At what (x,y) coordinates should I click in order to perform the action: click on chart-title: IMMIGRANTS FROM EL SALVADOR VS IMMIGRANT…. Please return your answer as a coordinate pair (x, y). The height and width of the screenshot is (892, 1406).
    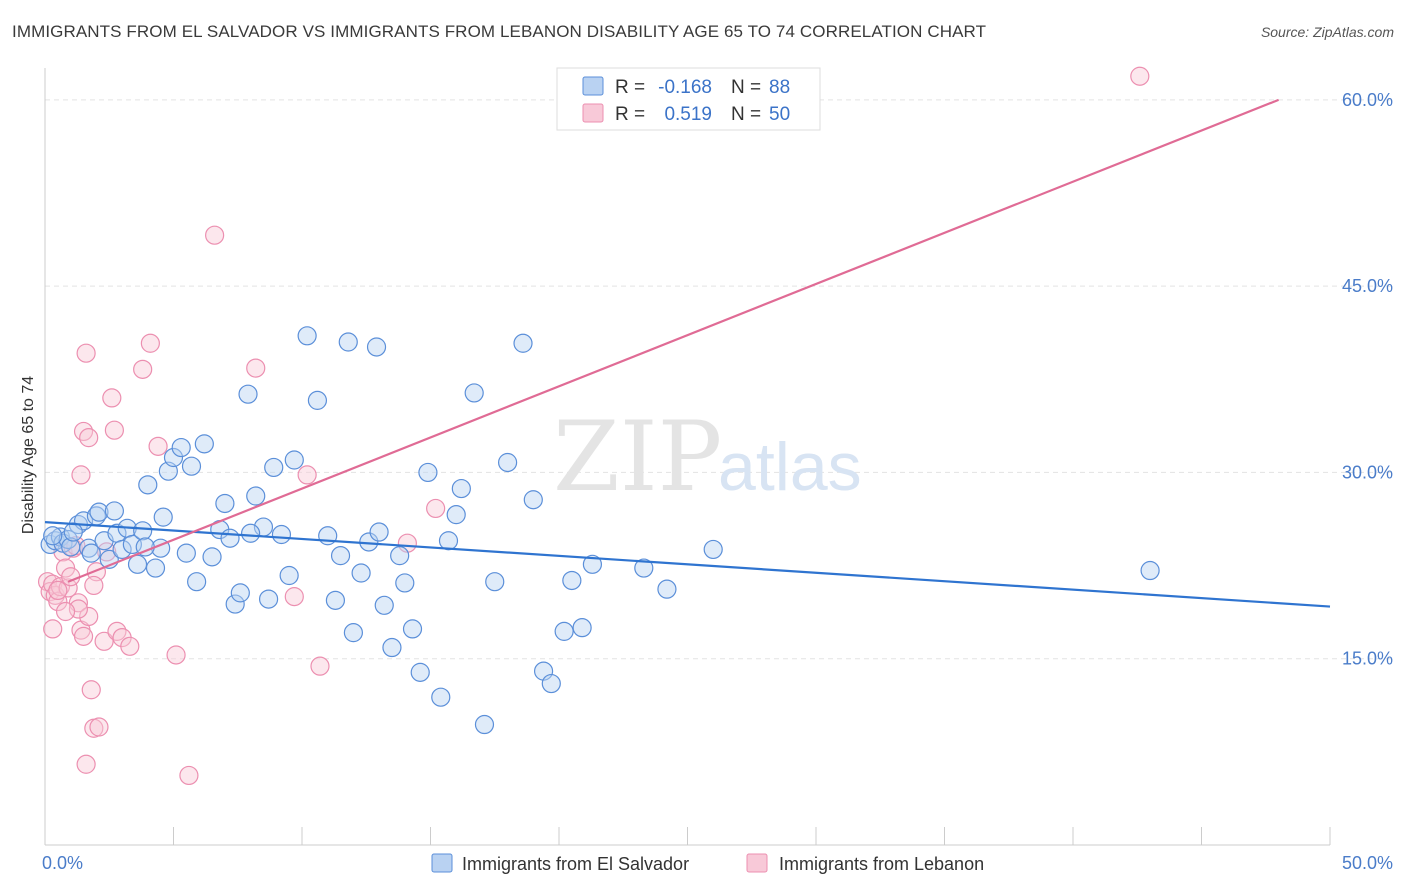
    Looking at the image, I should click on (499, 31).